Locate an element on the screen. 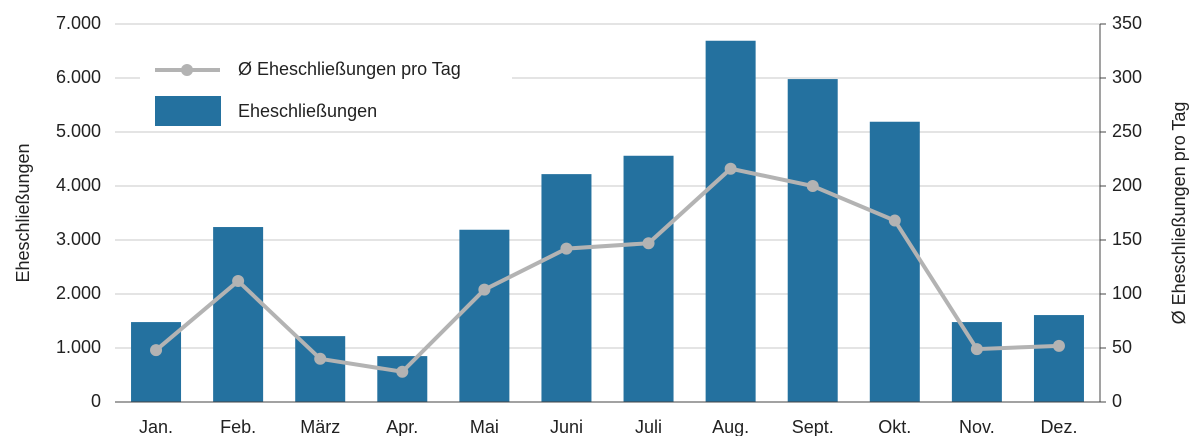 The image size is (1196, 436). y2-tick-label: 0 is located at coordinates (1117, 401).